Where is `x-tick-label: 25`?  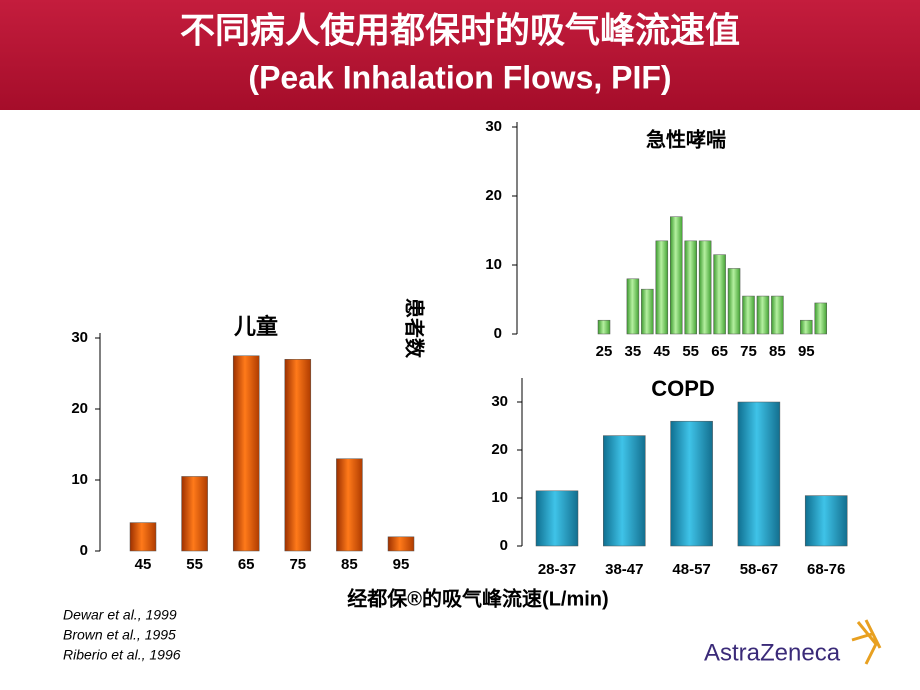
x-tick-label: 25 is located at coordinates (604, 351).